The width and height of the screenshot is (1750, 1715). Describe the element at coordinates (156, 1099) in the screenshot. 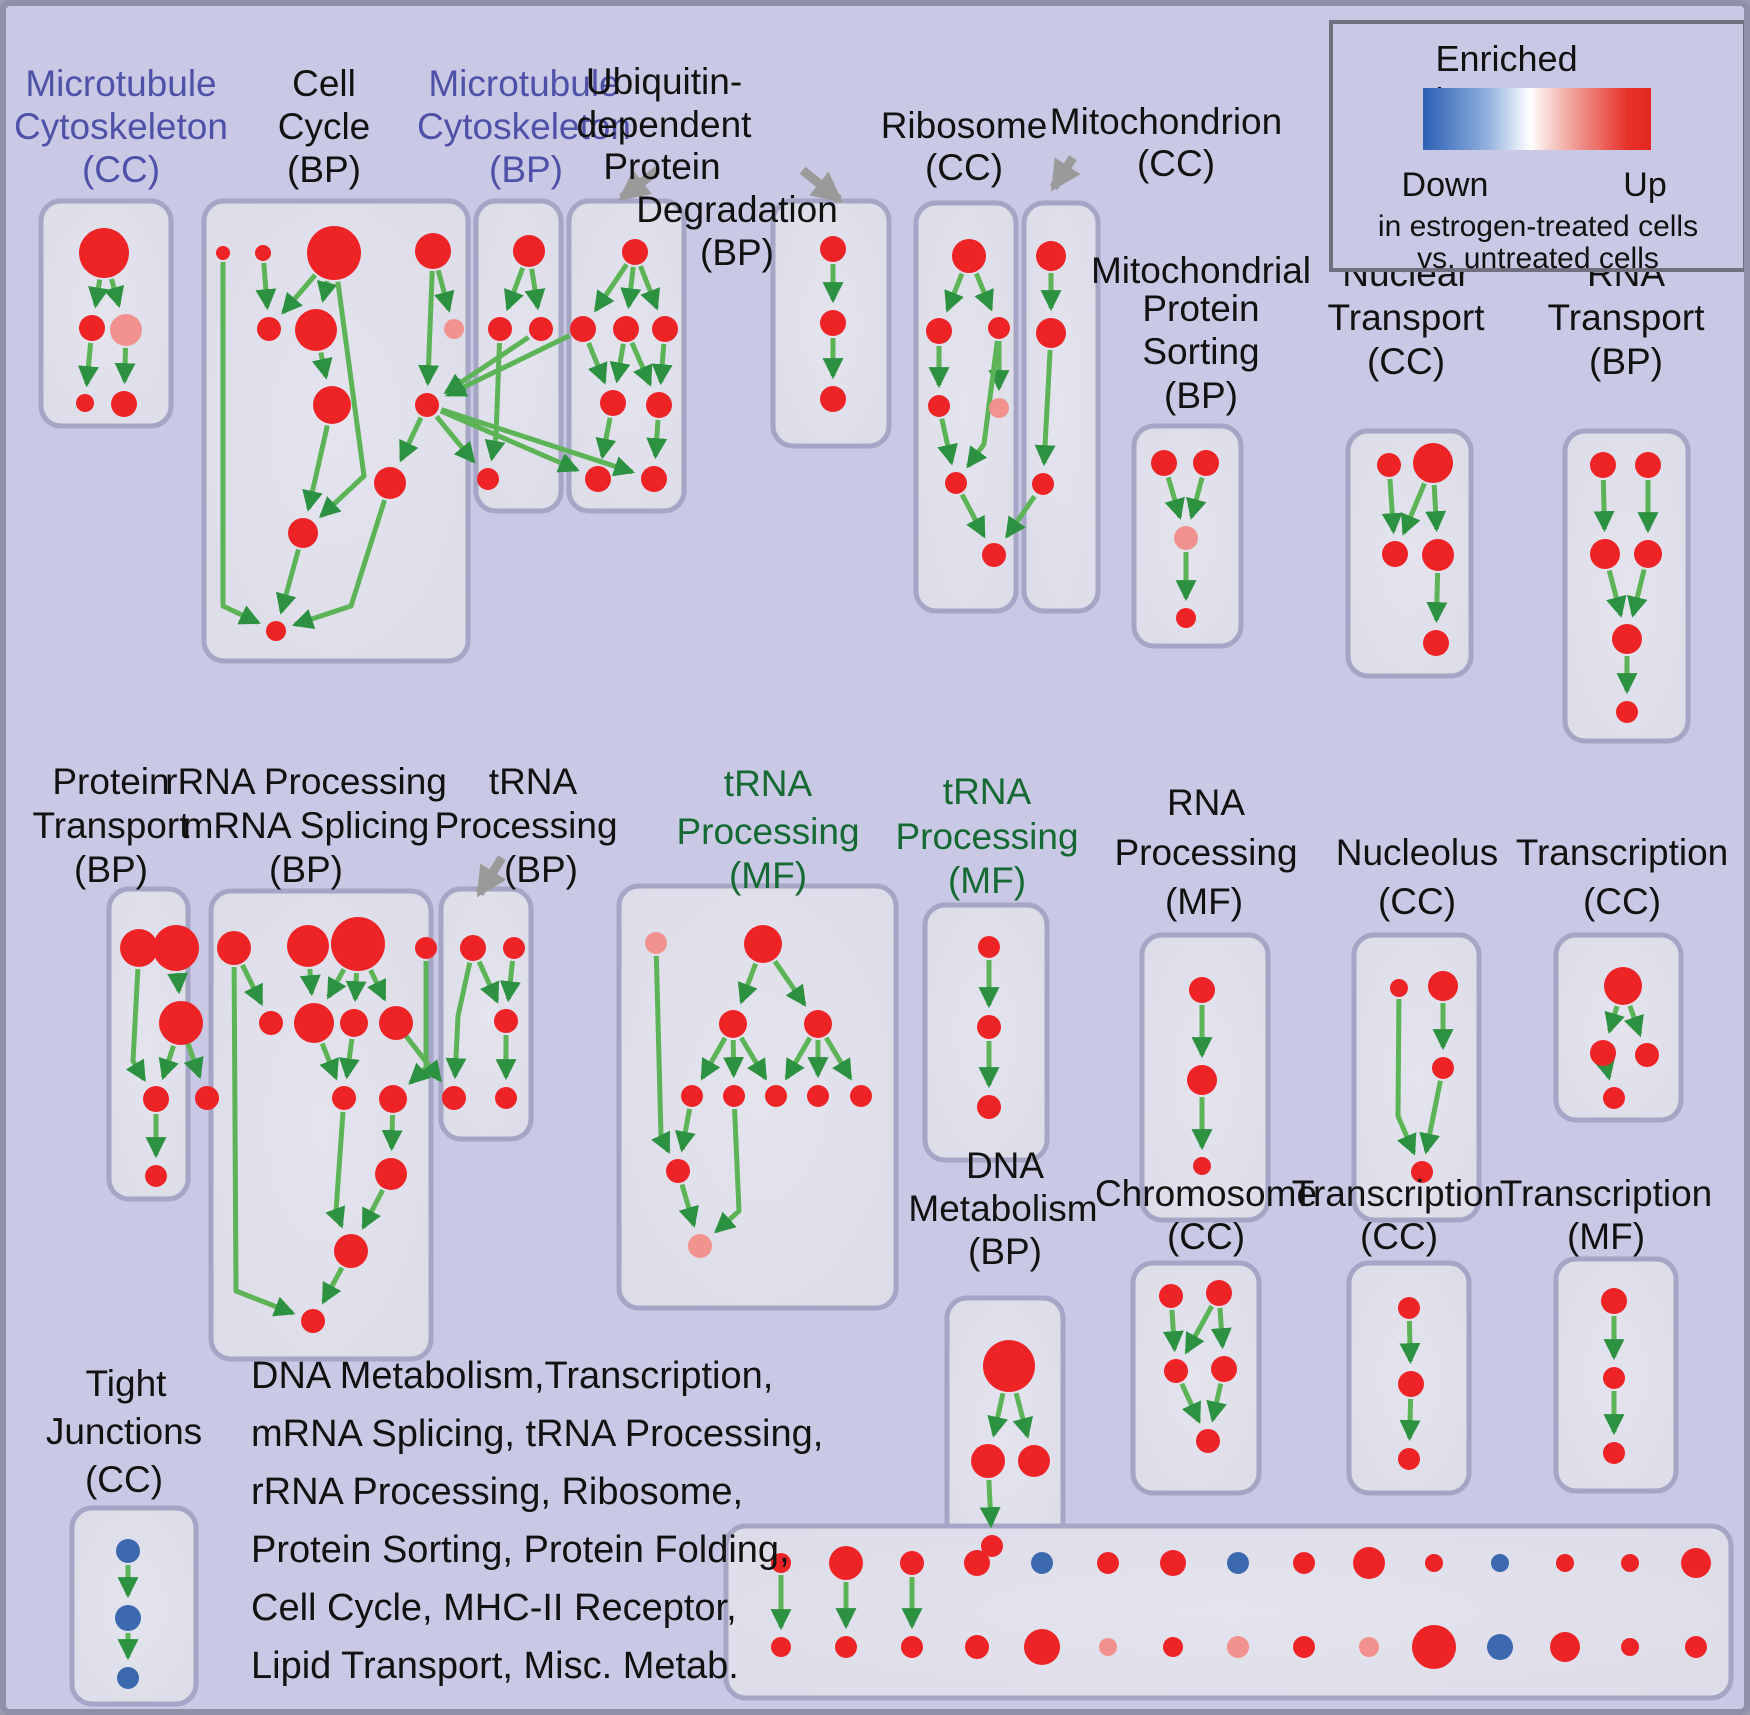

I see `protein-transport-bp-node` at that location.